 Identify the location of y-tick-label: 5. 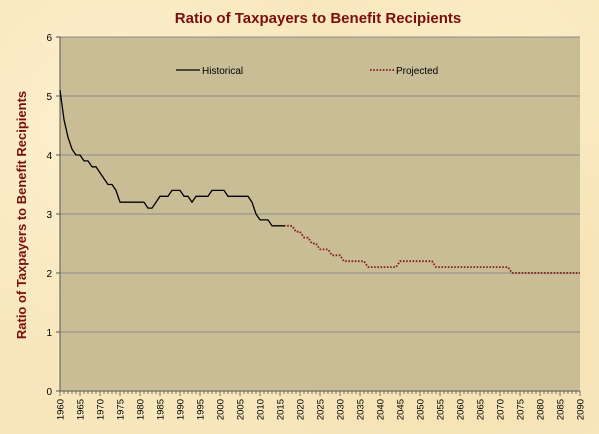
(49, 97).